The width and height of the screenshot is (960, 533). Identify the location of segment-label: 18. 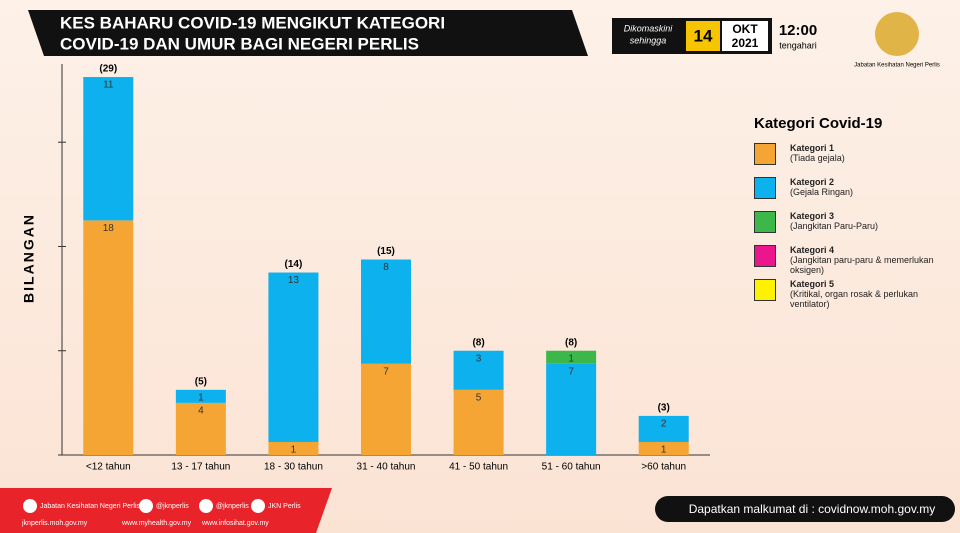
(109, 228).